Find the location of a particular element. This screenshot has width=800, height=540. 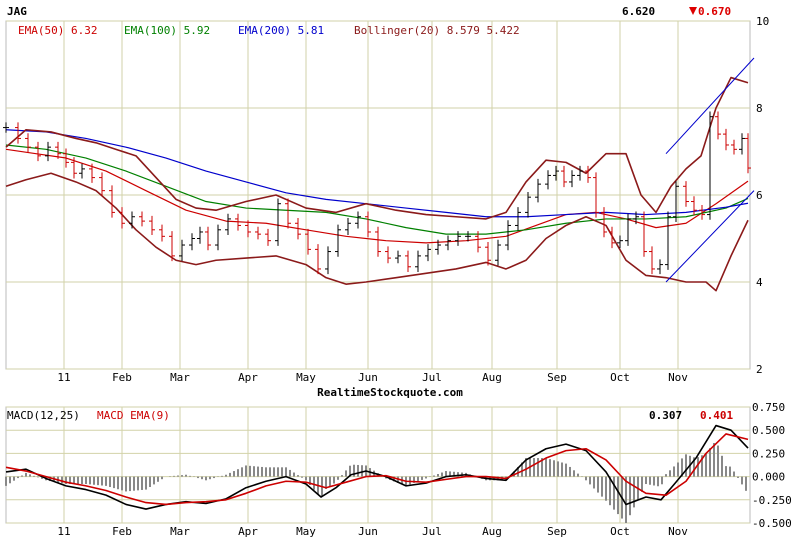

macd-x-tick-label: Jun is located at coordinates (368, 531).